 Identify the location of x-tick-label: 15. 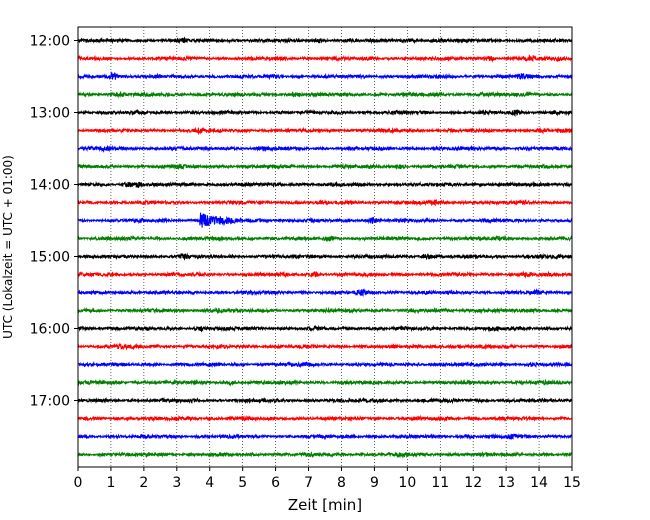
(572, 483).